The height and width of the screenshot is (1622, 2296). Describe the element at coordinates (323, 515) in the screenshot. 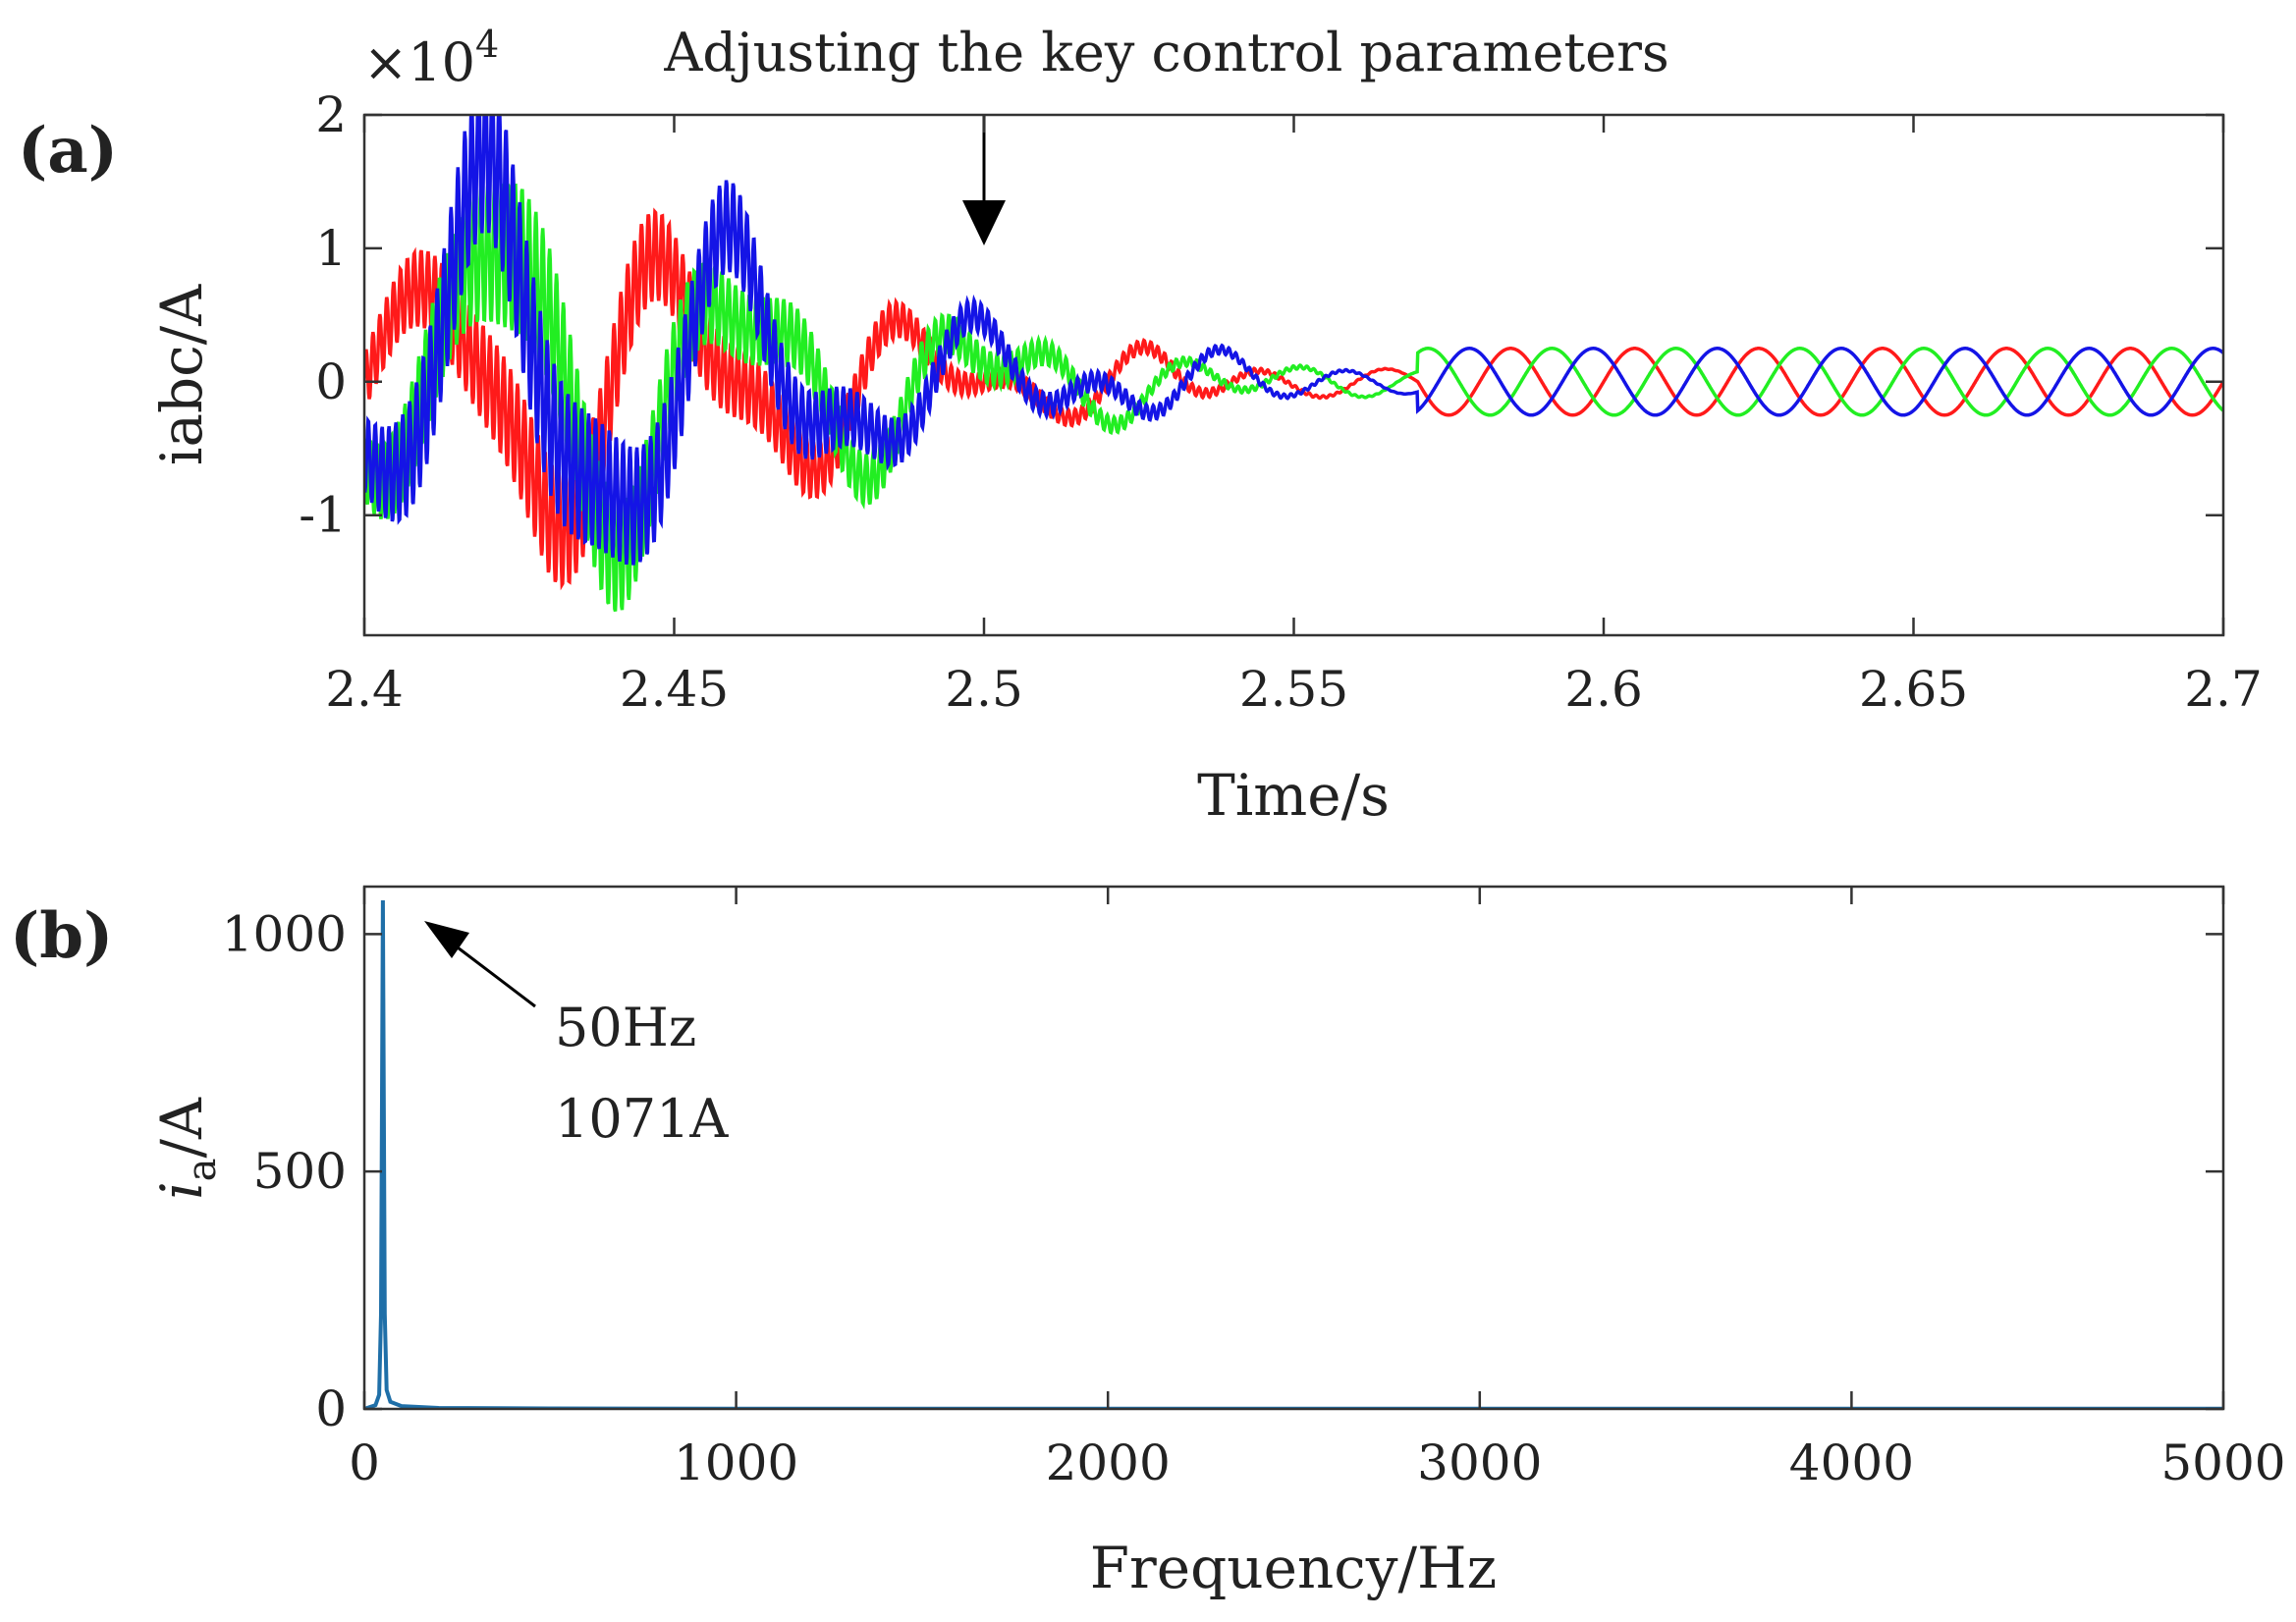

I see `panel-a-ytick-label: -1` at that location.